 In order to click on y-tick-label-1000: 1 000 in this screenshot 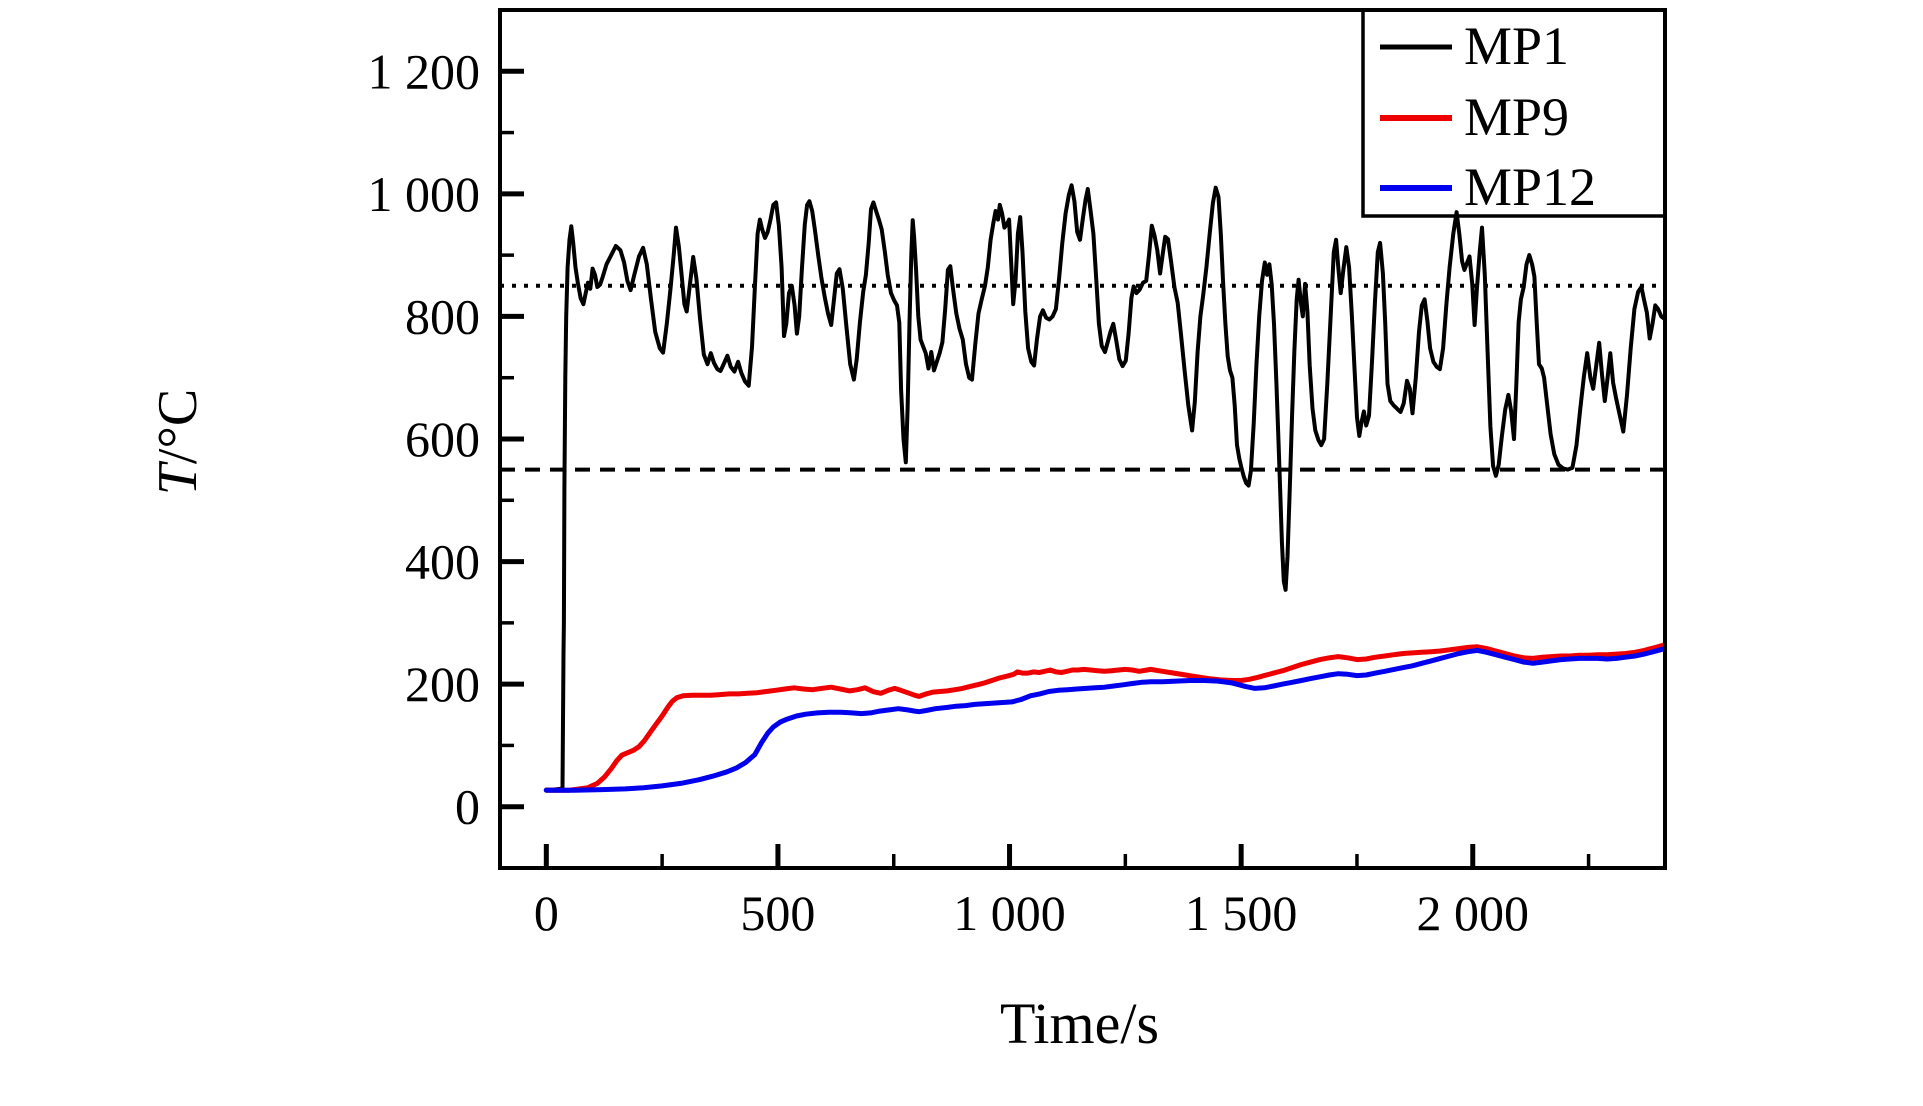, I will do `click(424, 194)`.